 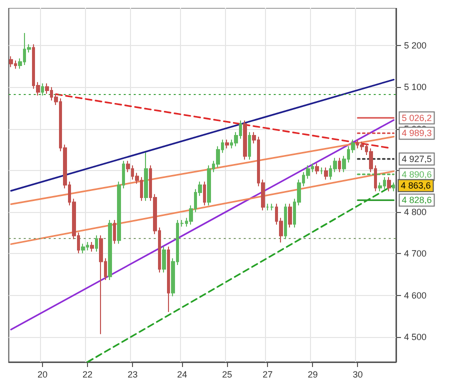 I want to click on x-tick-label: 20, so click(x=43, y=375).